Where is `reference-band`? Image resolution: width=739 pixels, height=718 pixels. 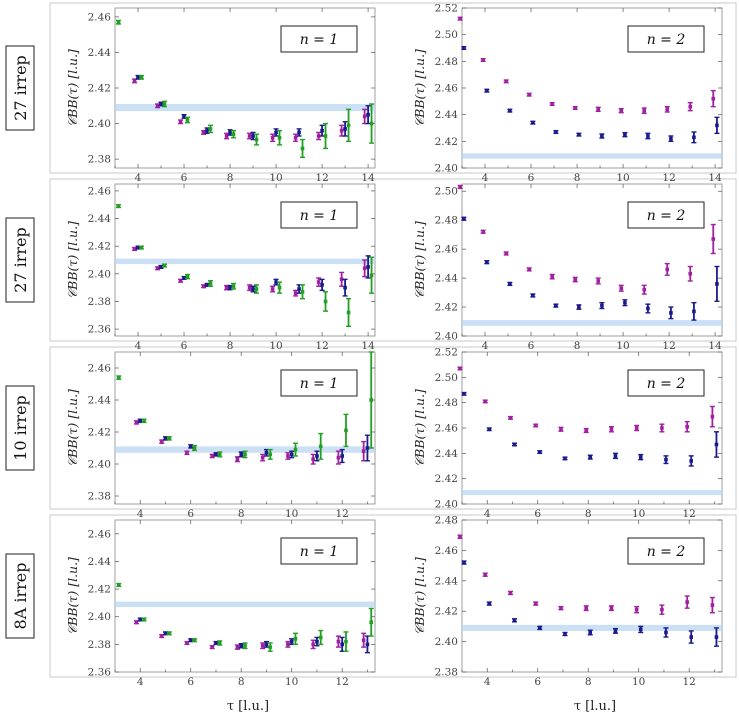
reference-band is located at coordinates (592, 323).